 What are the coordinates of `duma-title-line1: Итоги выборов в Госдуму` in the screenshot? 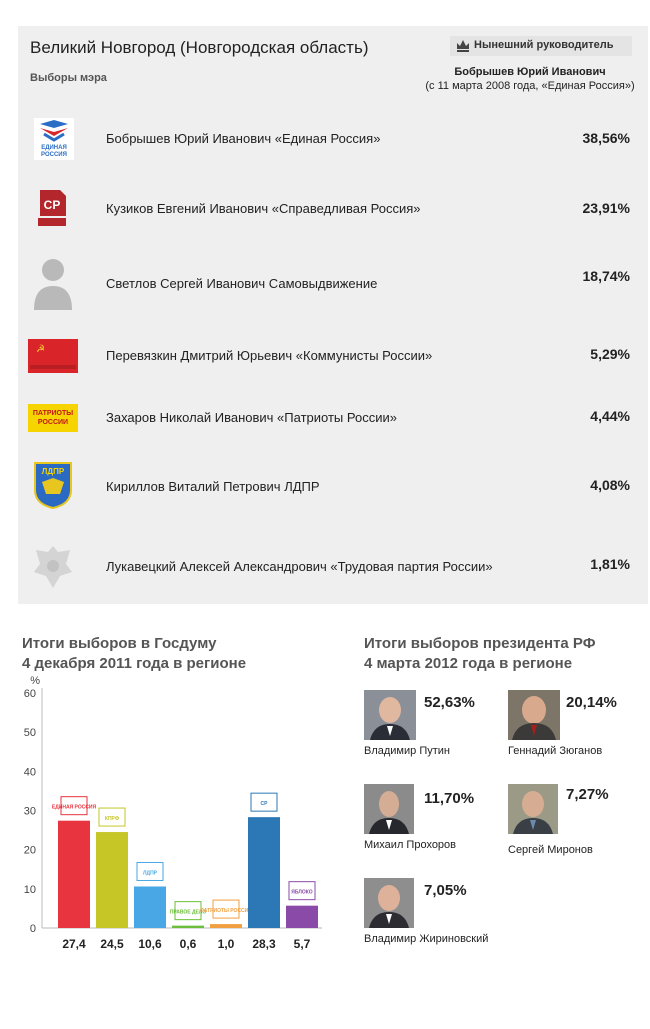 It's located at (119, 643).